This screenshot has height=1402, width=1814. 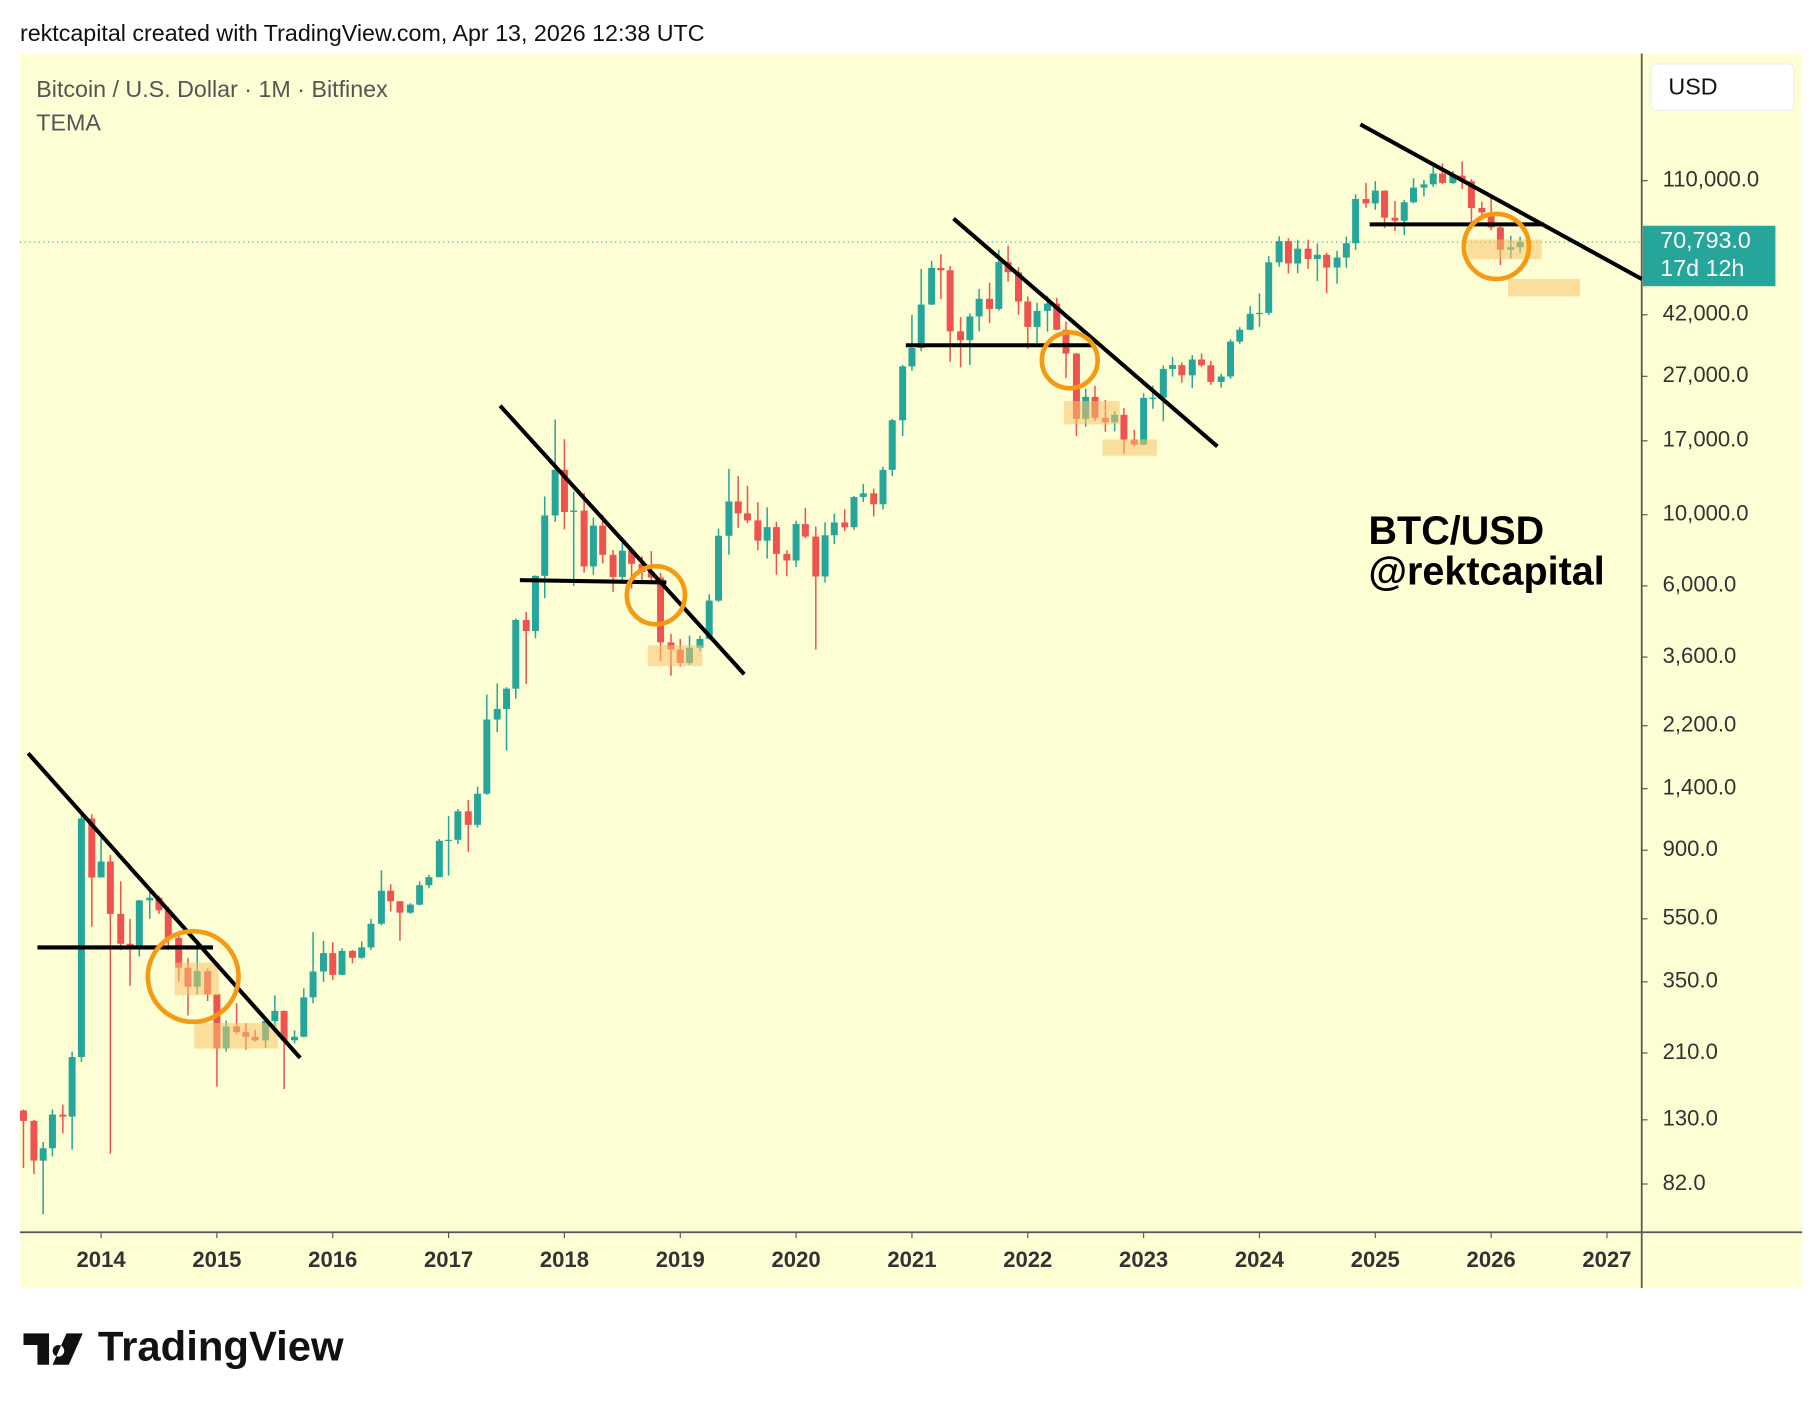 I want to click on y-tick-label: 27,000.0, so click(x=1706, y=374).